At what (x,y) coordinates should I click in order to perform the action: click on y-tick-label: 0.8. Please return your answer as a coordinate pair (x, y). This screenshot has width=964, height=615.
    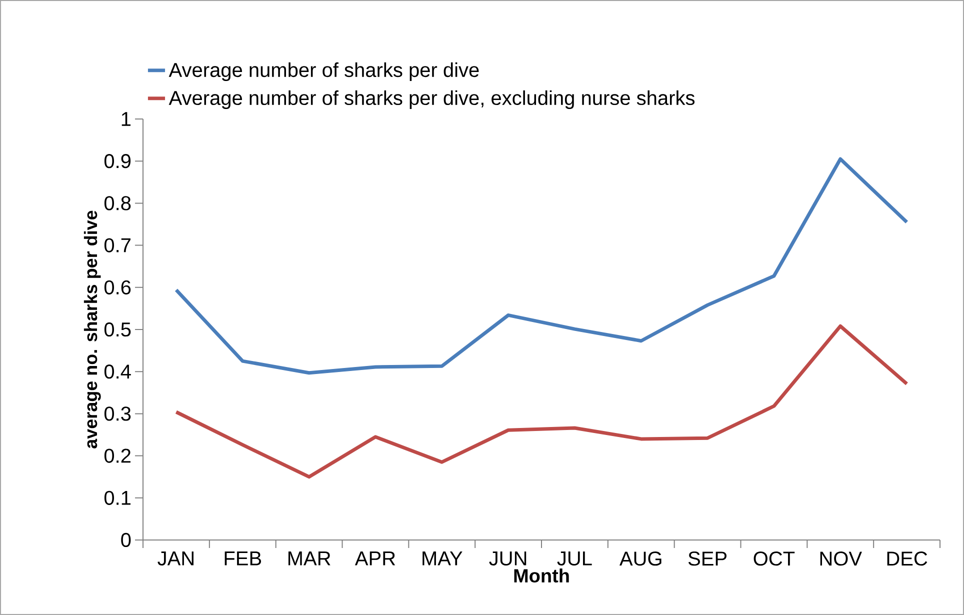
    Looking at the image, I should click on (117, 203).